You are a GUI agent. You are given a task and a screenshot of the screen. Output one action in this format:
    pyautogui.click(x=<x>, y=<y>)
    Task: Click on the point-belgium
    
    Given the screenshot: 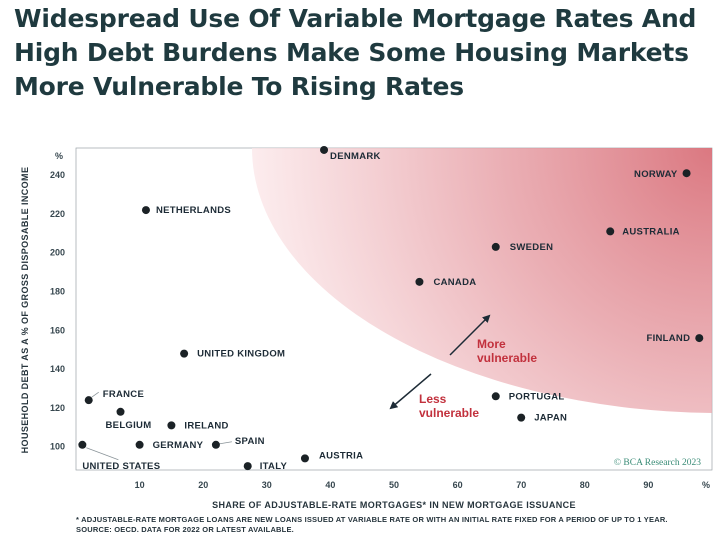 What is the action you would take?
    pyautogui.click(x=120, y=411)
    